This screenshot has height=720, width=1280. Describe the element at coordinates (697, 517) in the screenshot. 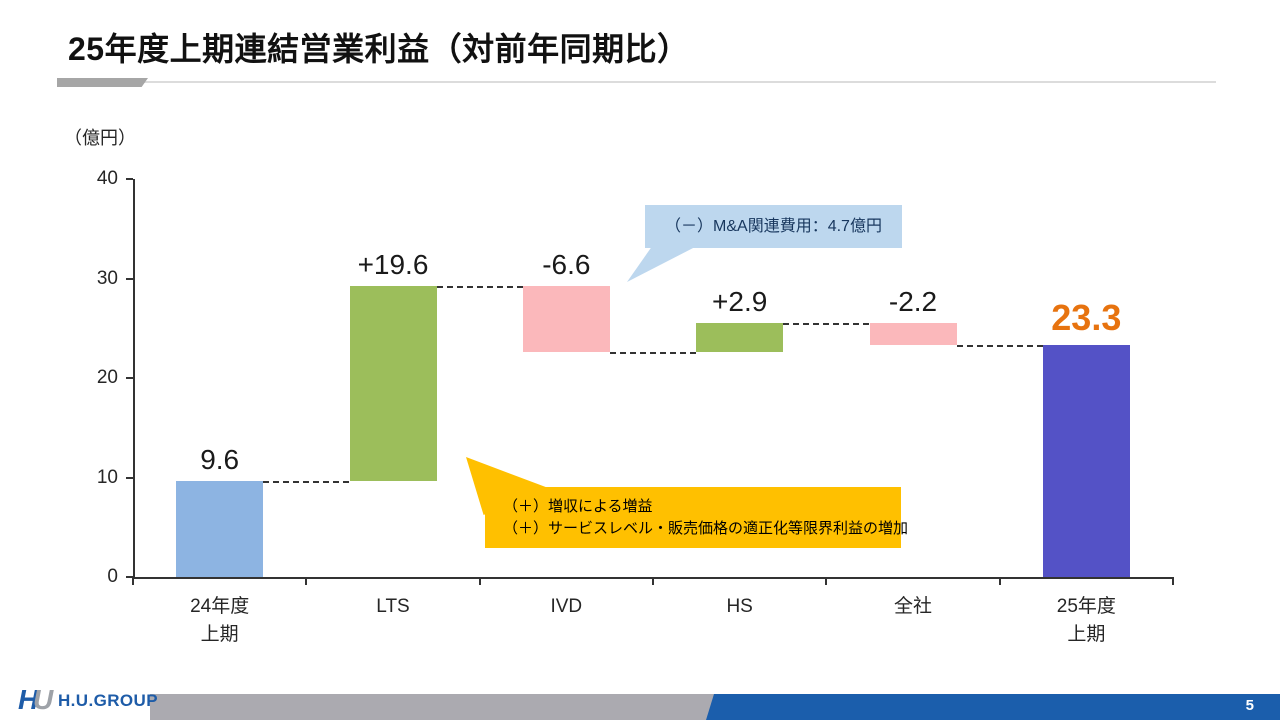

I see `callout-gains: （＋）増収による増益 （＋）サービスレベル・販売価格の適正化等限界利益の増加` at that location.